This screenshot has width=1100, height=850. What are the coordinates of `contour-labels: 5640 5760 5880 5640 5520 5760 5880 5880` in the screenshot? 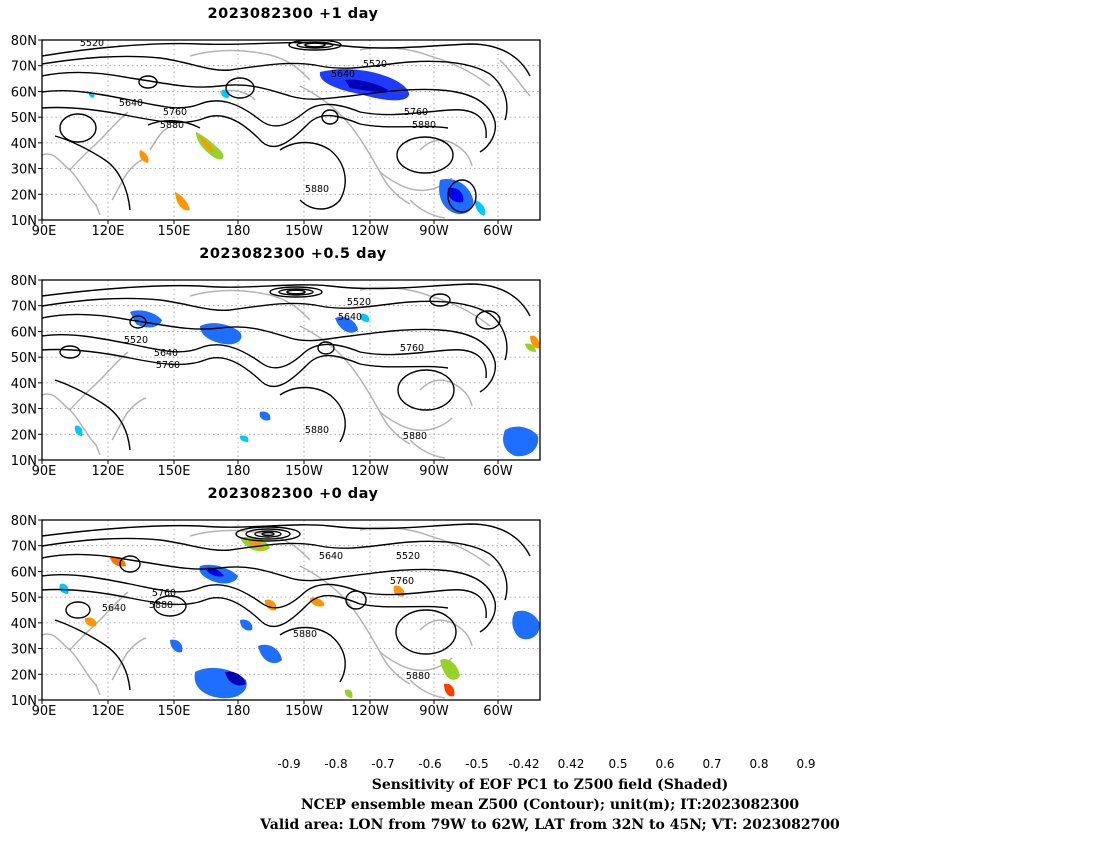 It's located at (266, 616).